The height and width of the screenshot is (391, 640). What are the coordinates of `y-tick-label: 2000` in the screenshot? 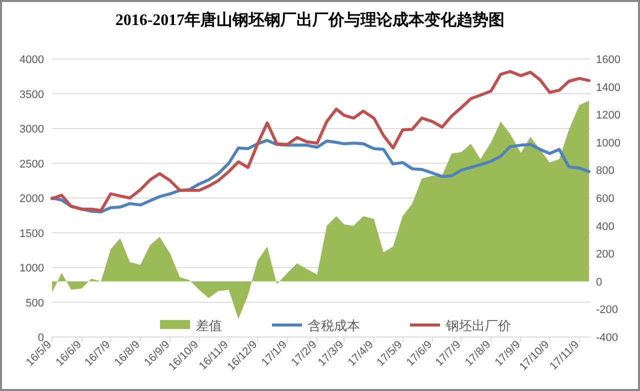 It's located at (32, 199).